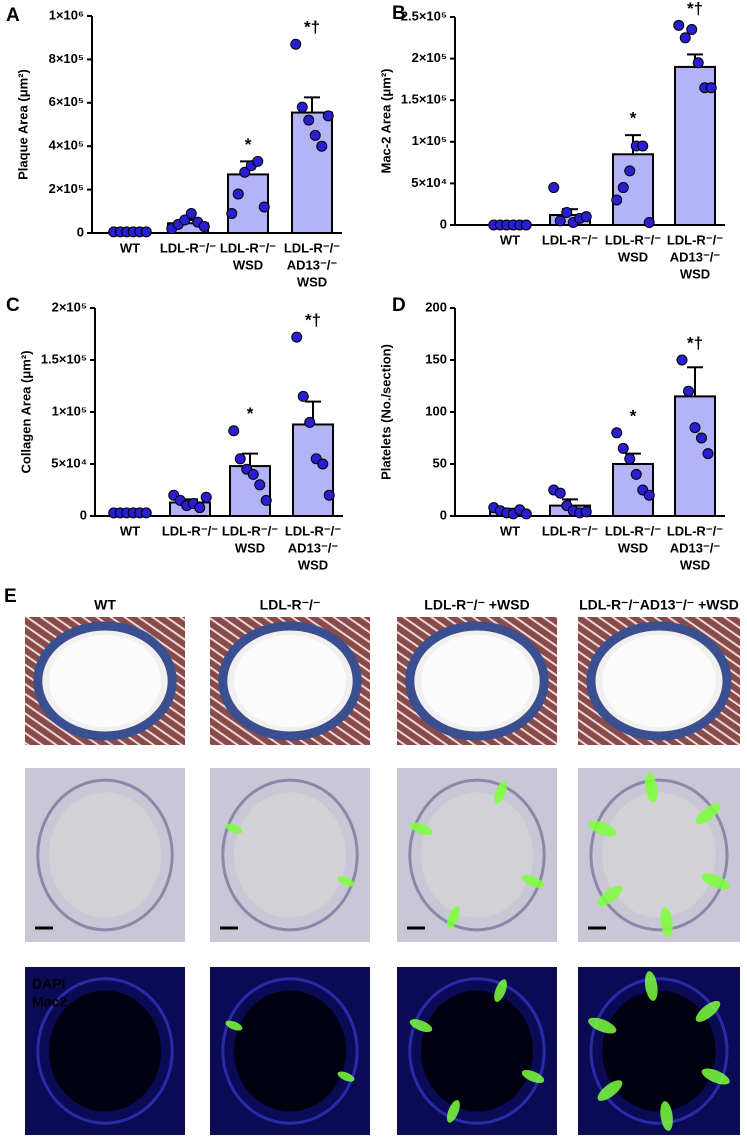 Image resolution: width=747 pixels, height=1137 pixels. What do you see at coordinates (424, 15) in the screenshot?
I see `y-tick-label: 2.5×10⁵` at bounding box center [424, 15].